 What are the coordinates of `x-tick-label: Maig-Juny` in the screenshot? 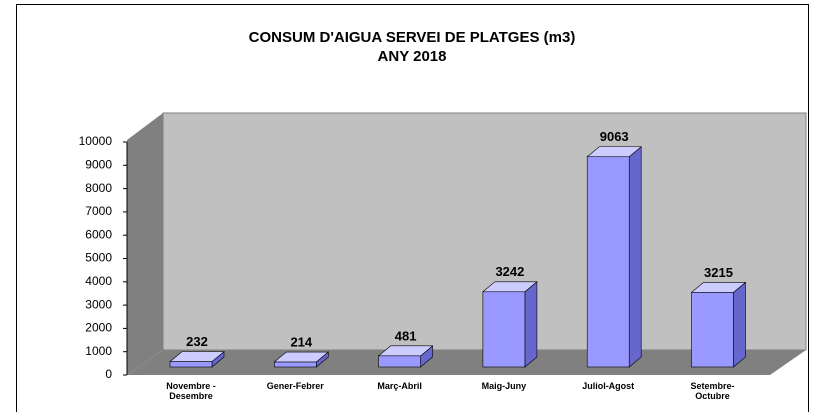 It's located at (504, 386).